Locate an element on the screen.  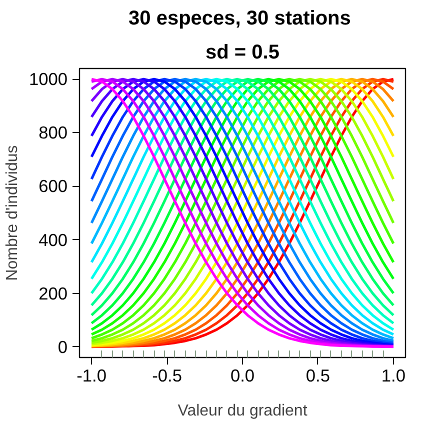
x-tick-label: -1.0 is located at coordinates (91, 376).